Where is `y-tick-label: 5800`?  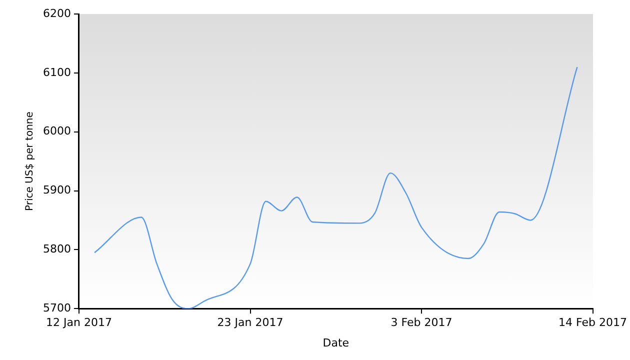
y-tick-label: 5800 is located at coordinates (56, 249).